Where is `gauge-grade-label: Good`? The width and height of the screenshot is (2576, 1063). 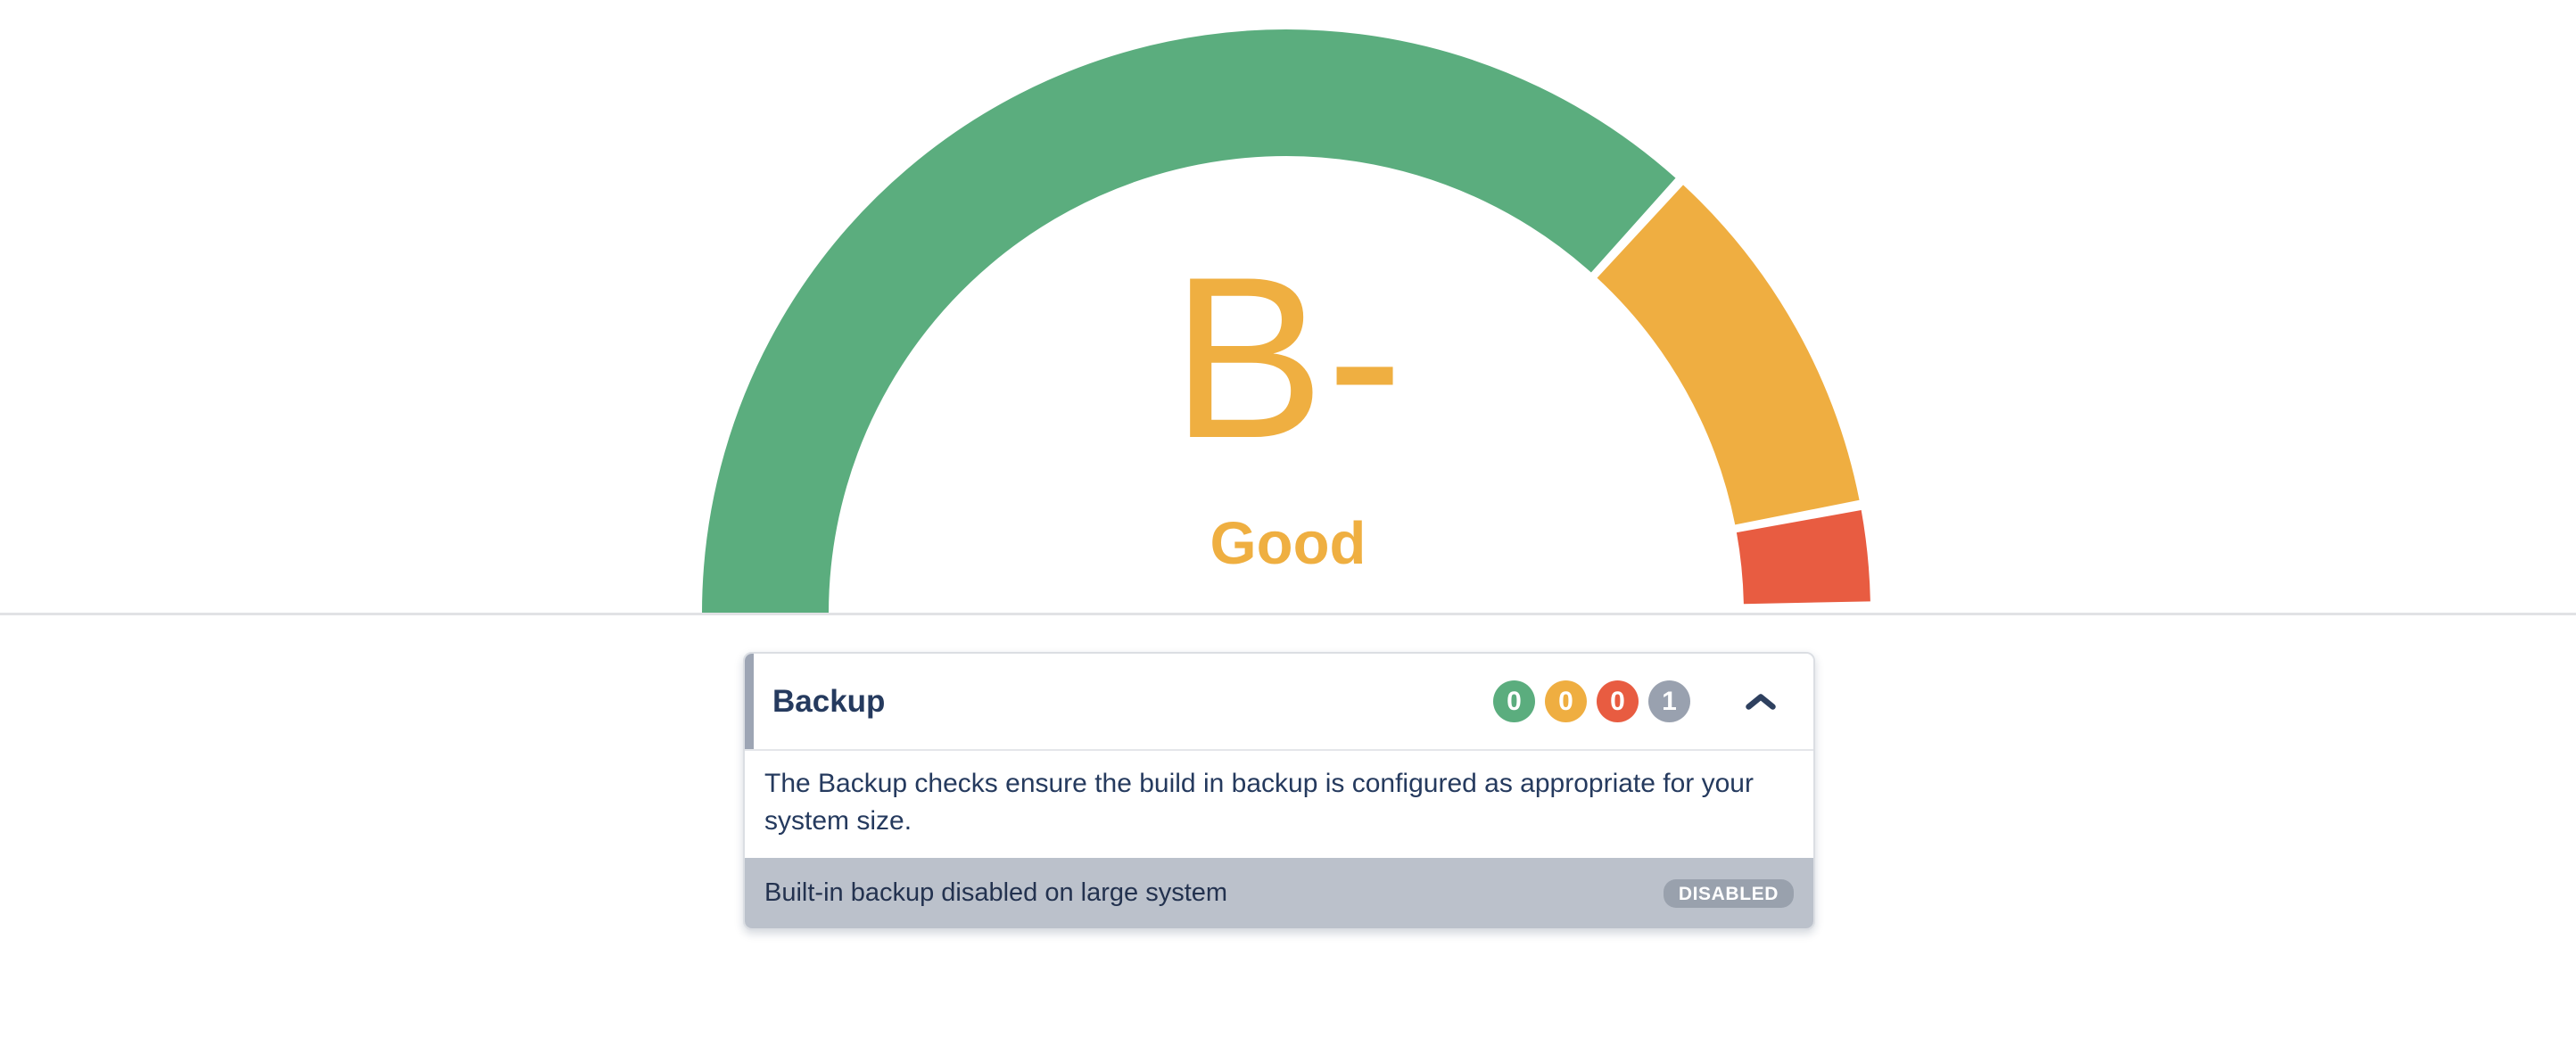 gauge-grade-label: Good is located at coordinates (1288, 543).